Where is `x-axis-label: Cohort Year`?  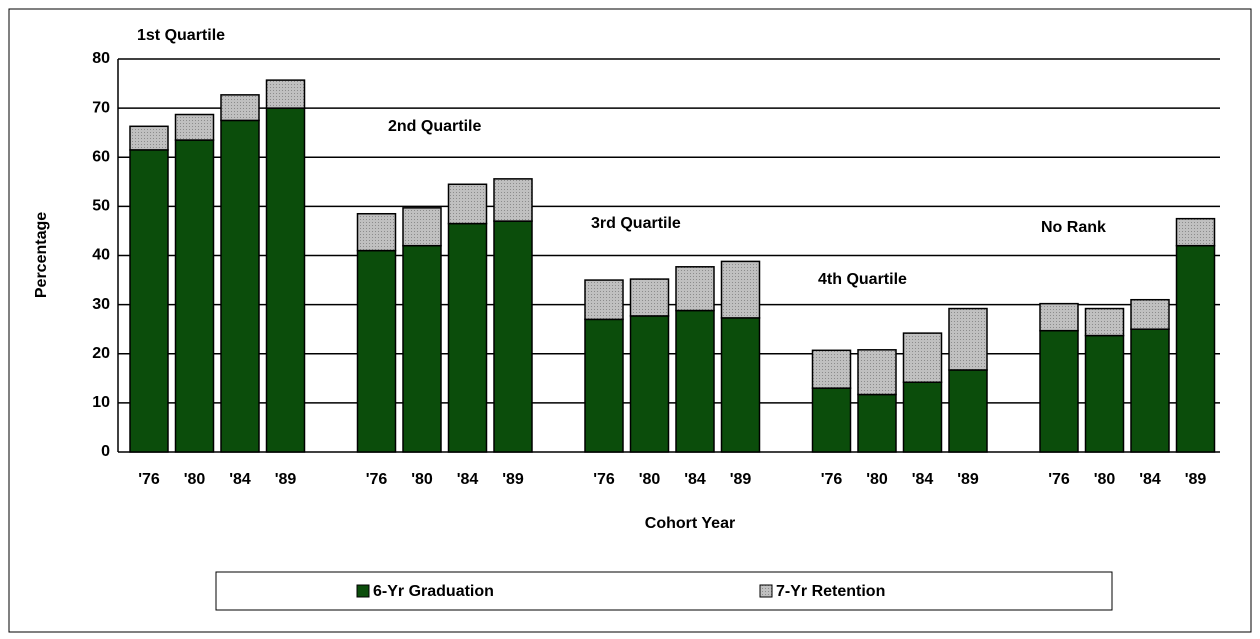
x-axis-label: Cohort Year is located at coordinates (690, 523).